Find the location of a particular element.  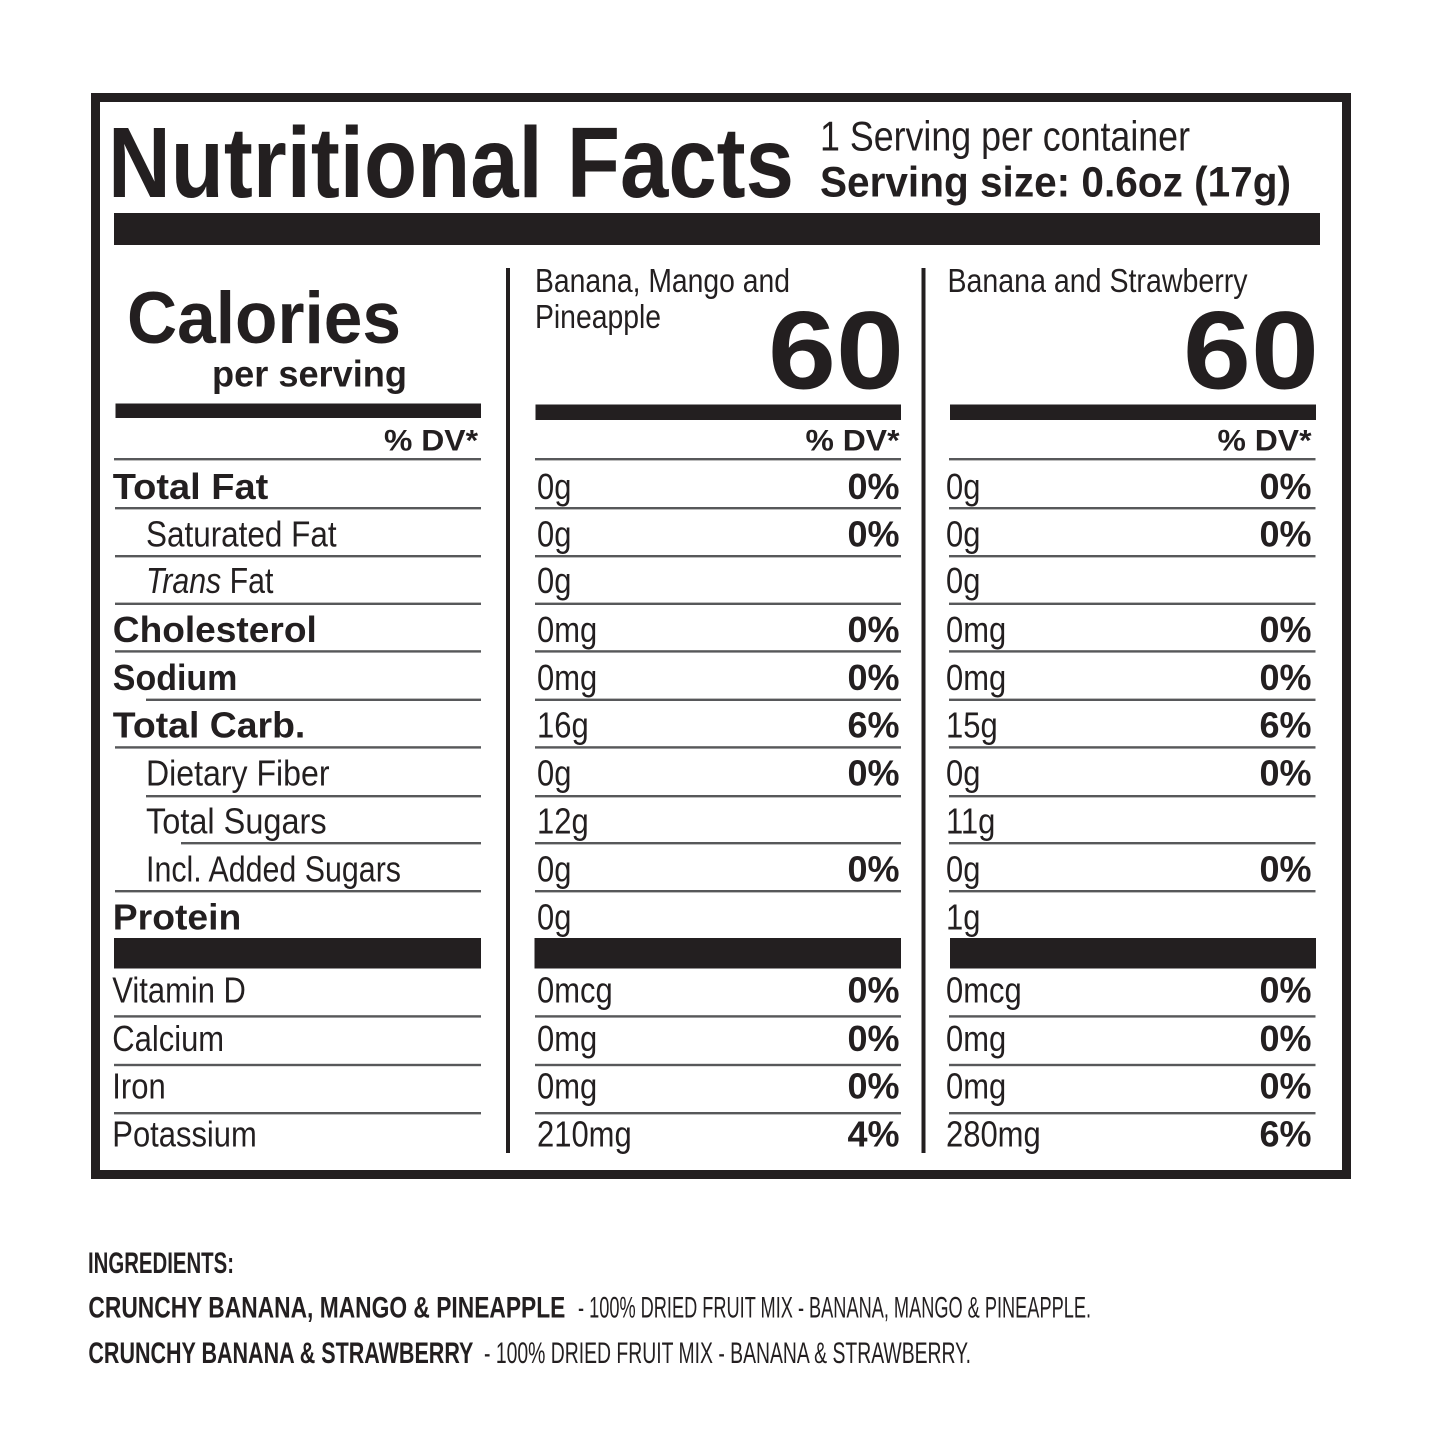

svg-text: 280mg is located at coordinates (993, 1134).